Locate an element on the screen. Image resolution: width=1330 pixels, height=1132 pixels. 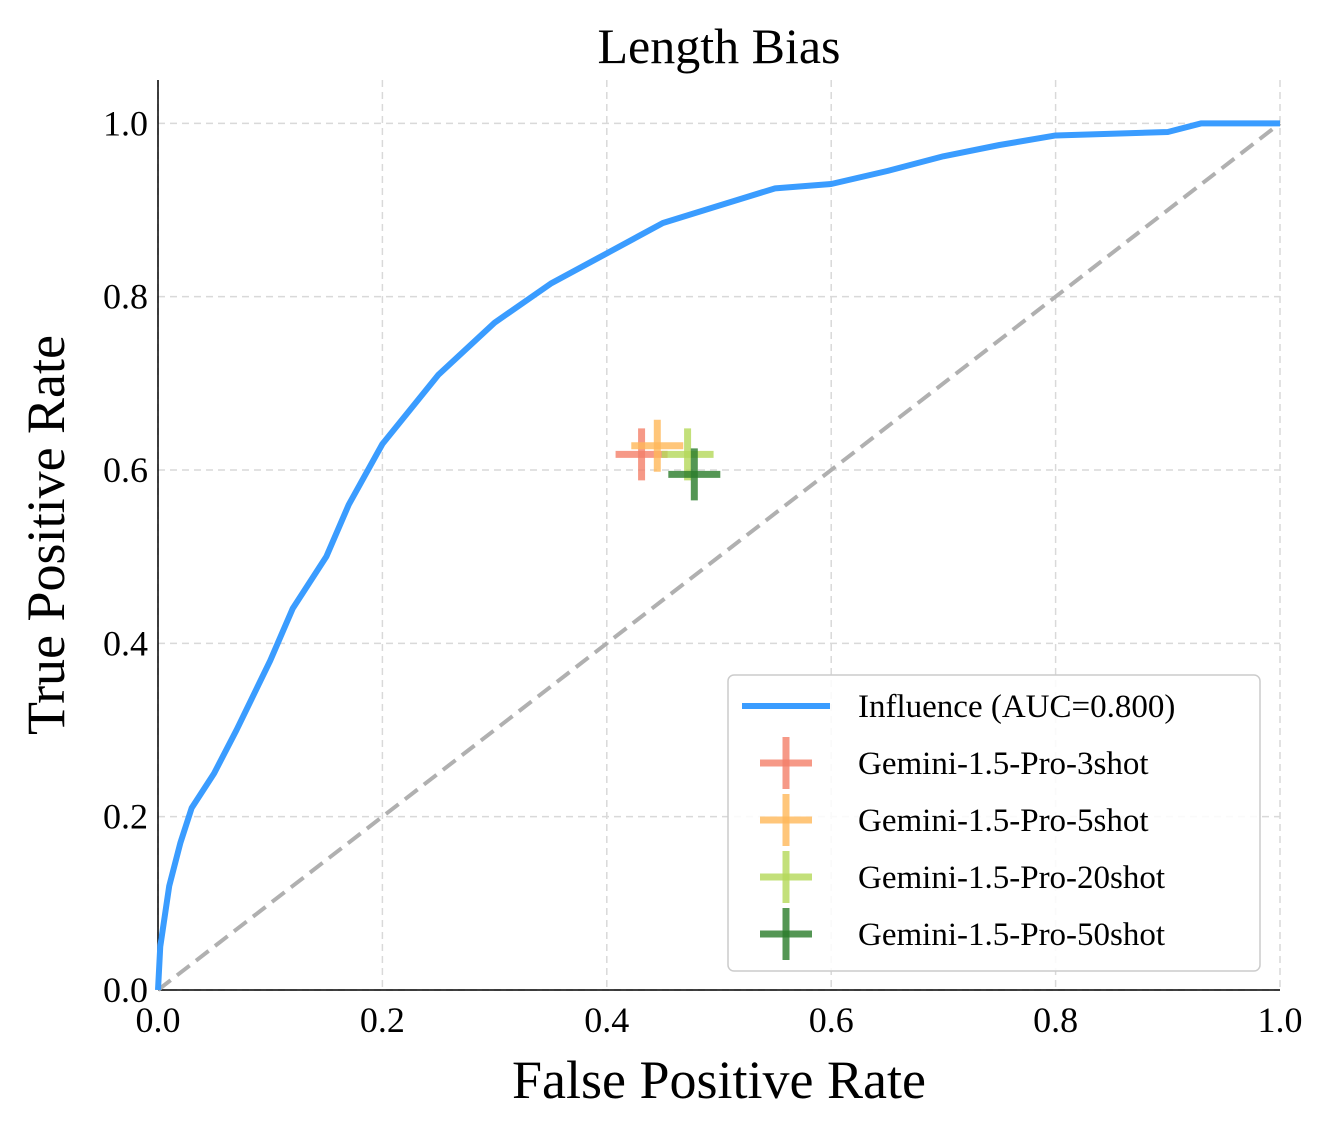
legend-label: Gemini-1.5-Pro-20shot is located at coordinates (1011, 878).